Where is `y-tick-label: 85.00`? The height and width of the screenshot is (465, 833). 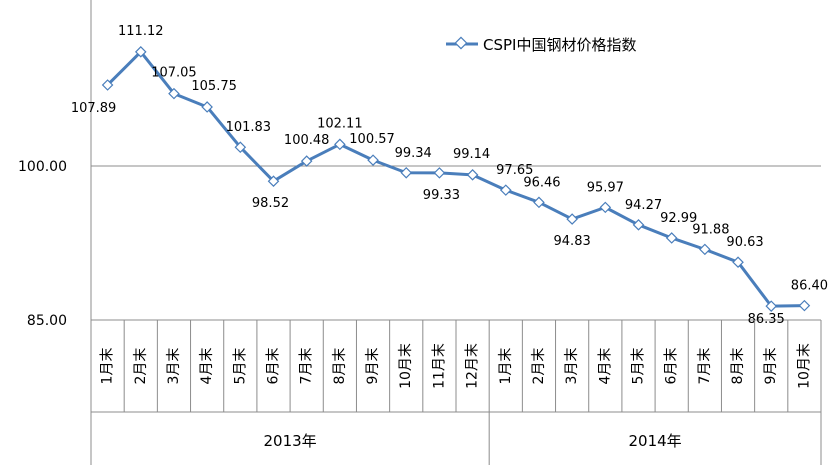
y-tick-label: 85.00 is located at coordinates (47, 321).